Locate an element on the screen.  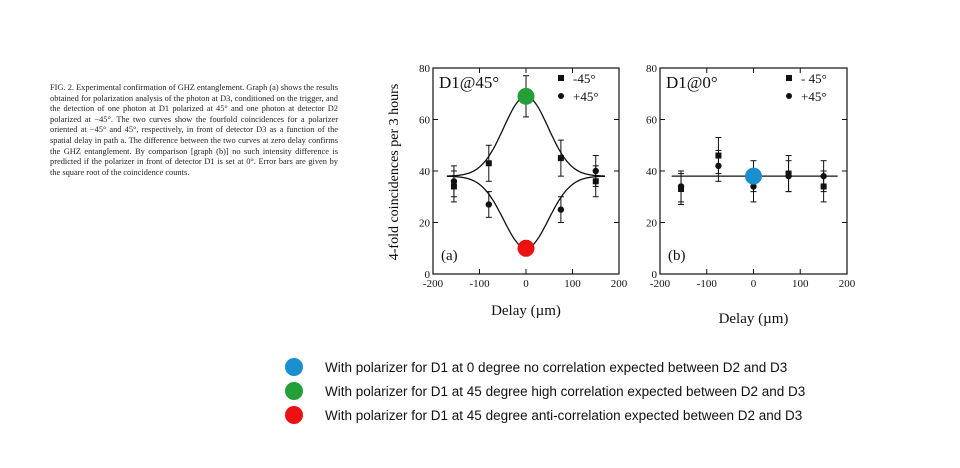
y-axis-label: 4-fold coincidences per 3 hours is located at coordinates (394, 172).